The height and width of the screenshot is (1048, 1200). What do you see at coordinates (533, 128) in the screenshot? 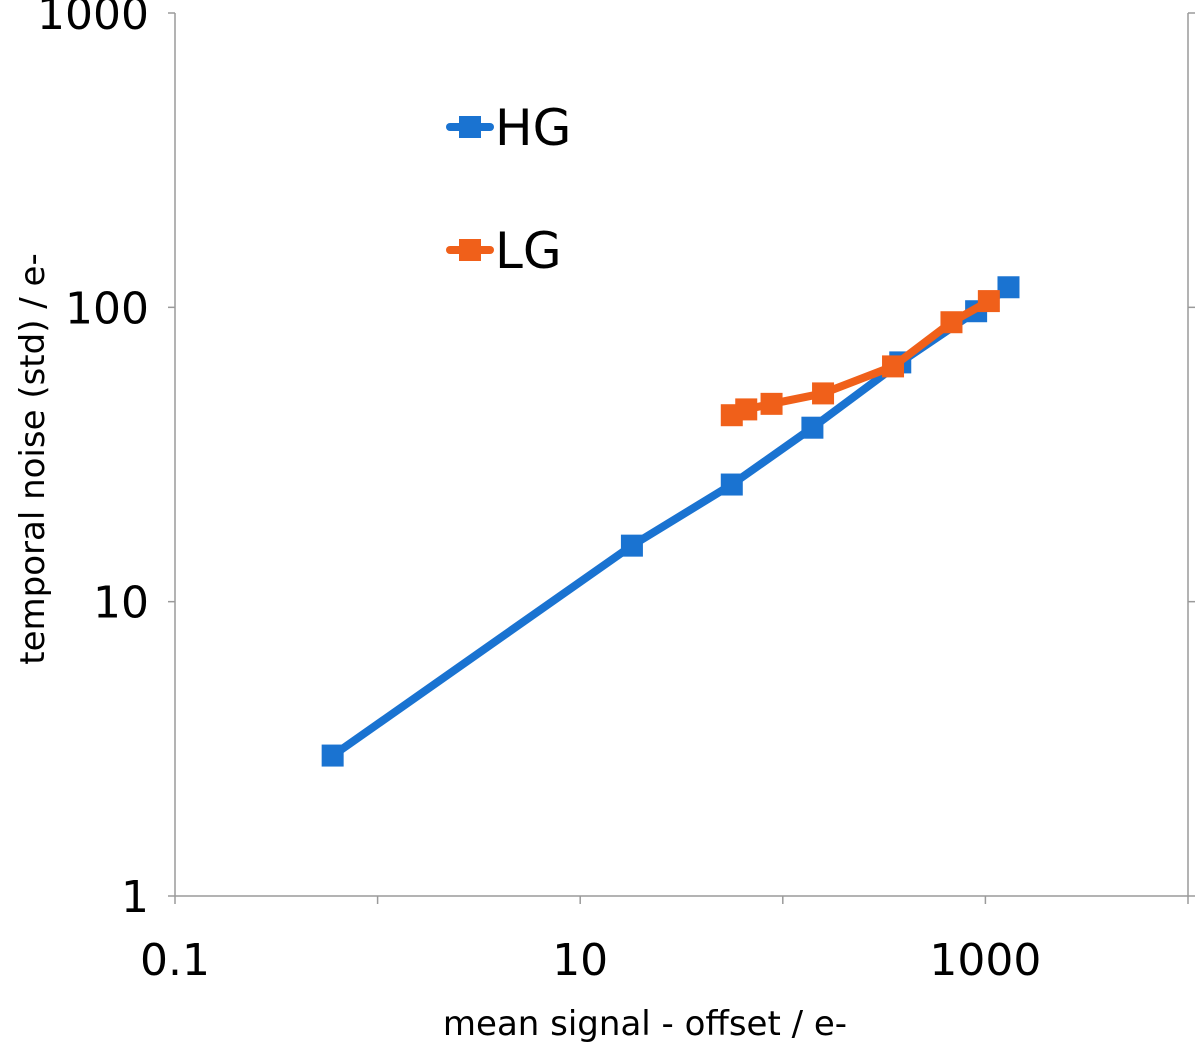
I see `legend-label: HG` at bounding box center [533, 128].